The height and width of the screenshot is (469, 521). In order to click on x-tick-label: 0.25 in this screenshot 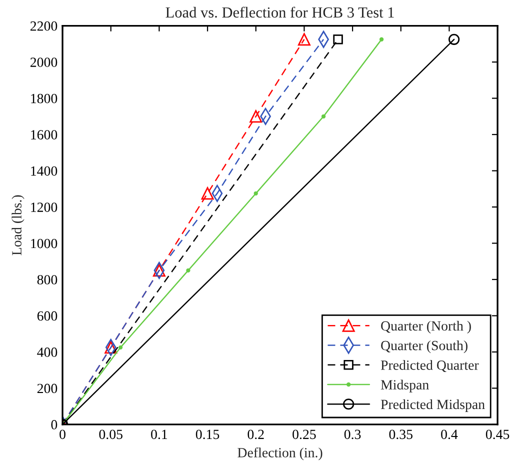, I will do `click(304, 435)`.